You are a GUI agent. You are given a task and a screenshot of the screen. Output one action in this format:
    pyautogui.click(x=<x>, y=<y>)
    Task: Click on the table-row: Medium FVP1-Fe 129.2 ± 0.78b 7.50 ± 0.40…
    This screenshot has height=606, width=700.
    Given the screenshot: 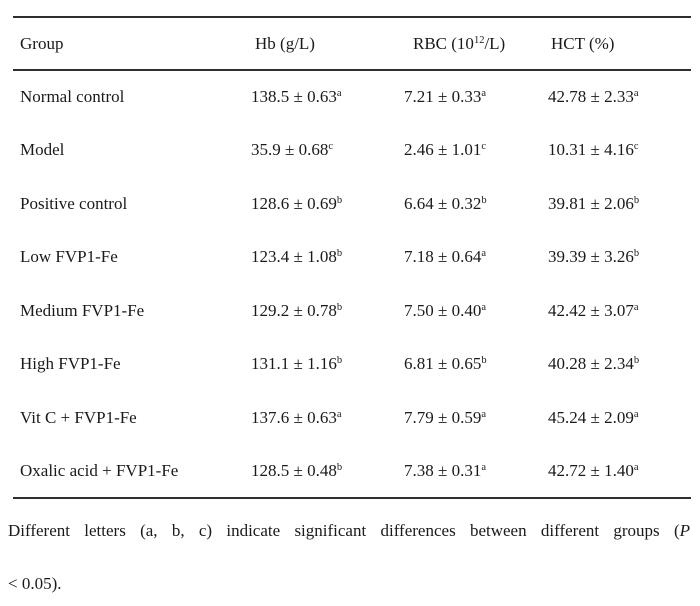 What is the action you would take?
    pyautogui.click(x=352, y=311)
    